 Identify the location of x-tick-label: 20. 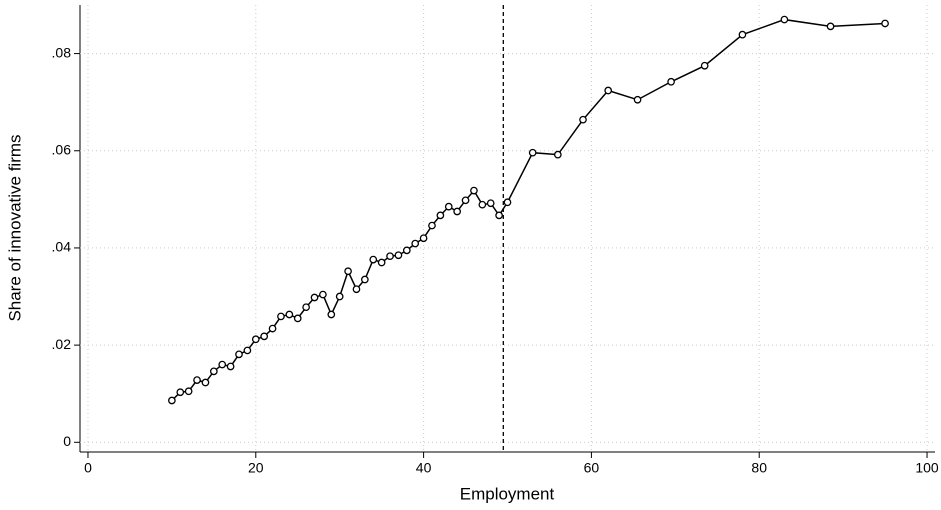
(256, 468).